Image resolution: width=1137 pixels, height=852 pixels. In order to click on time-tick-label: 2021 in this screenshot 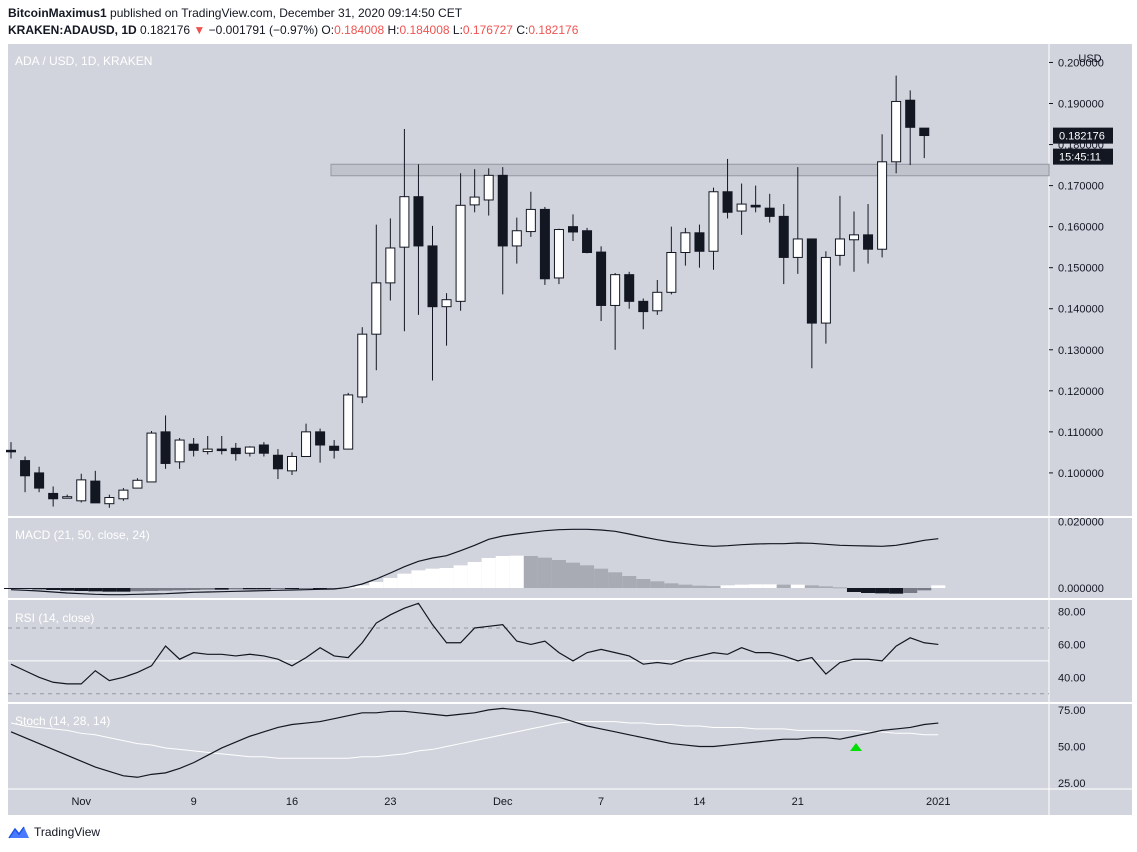, I will do `click(938, 802)`.